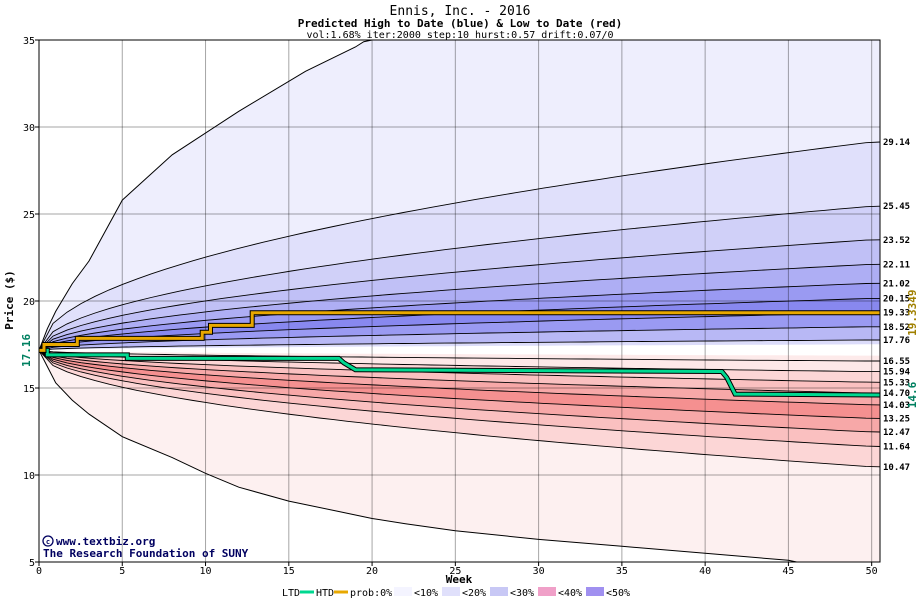 This screenshot has height=600, width=920. Describe the element at coordinates (897, 143) in the screenshot. I see `right-value-label: 29.14` at that location.